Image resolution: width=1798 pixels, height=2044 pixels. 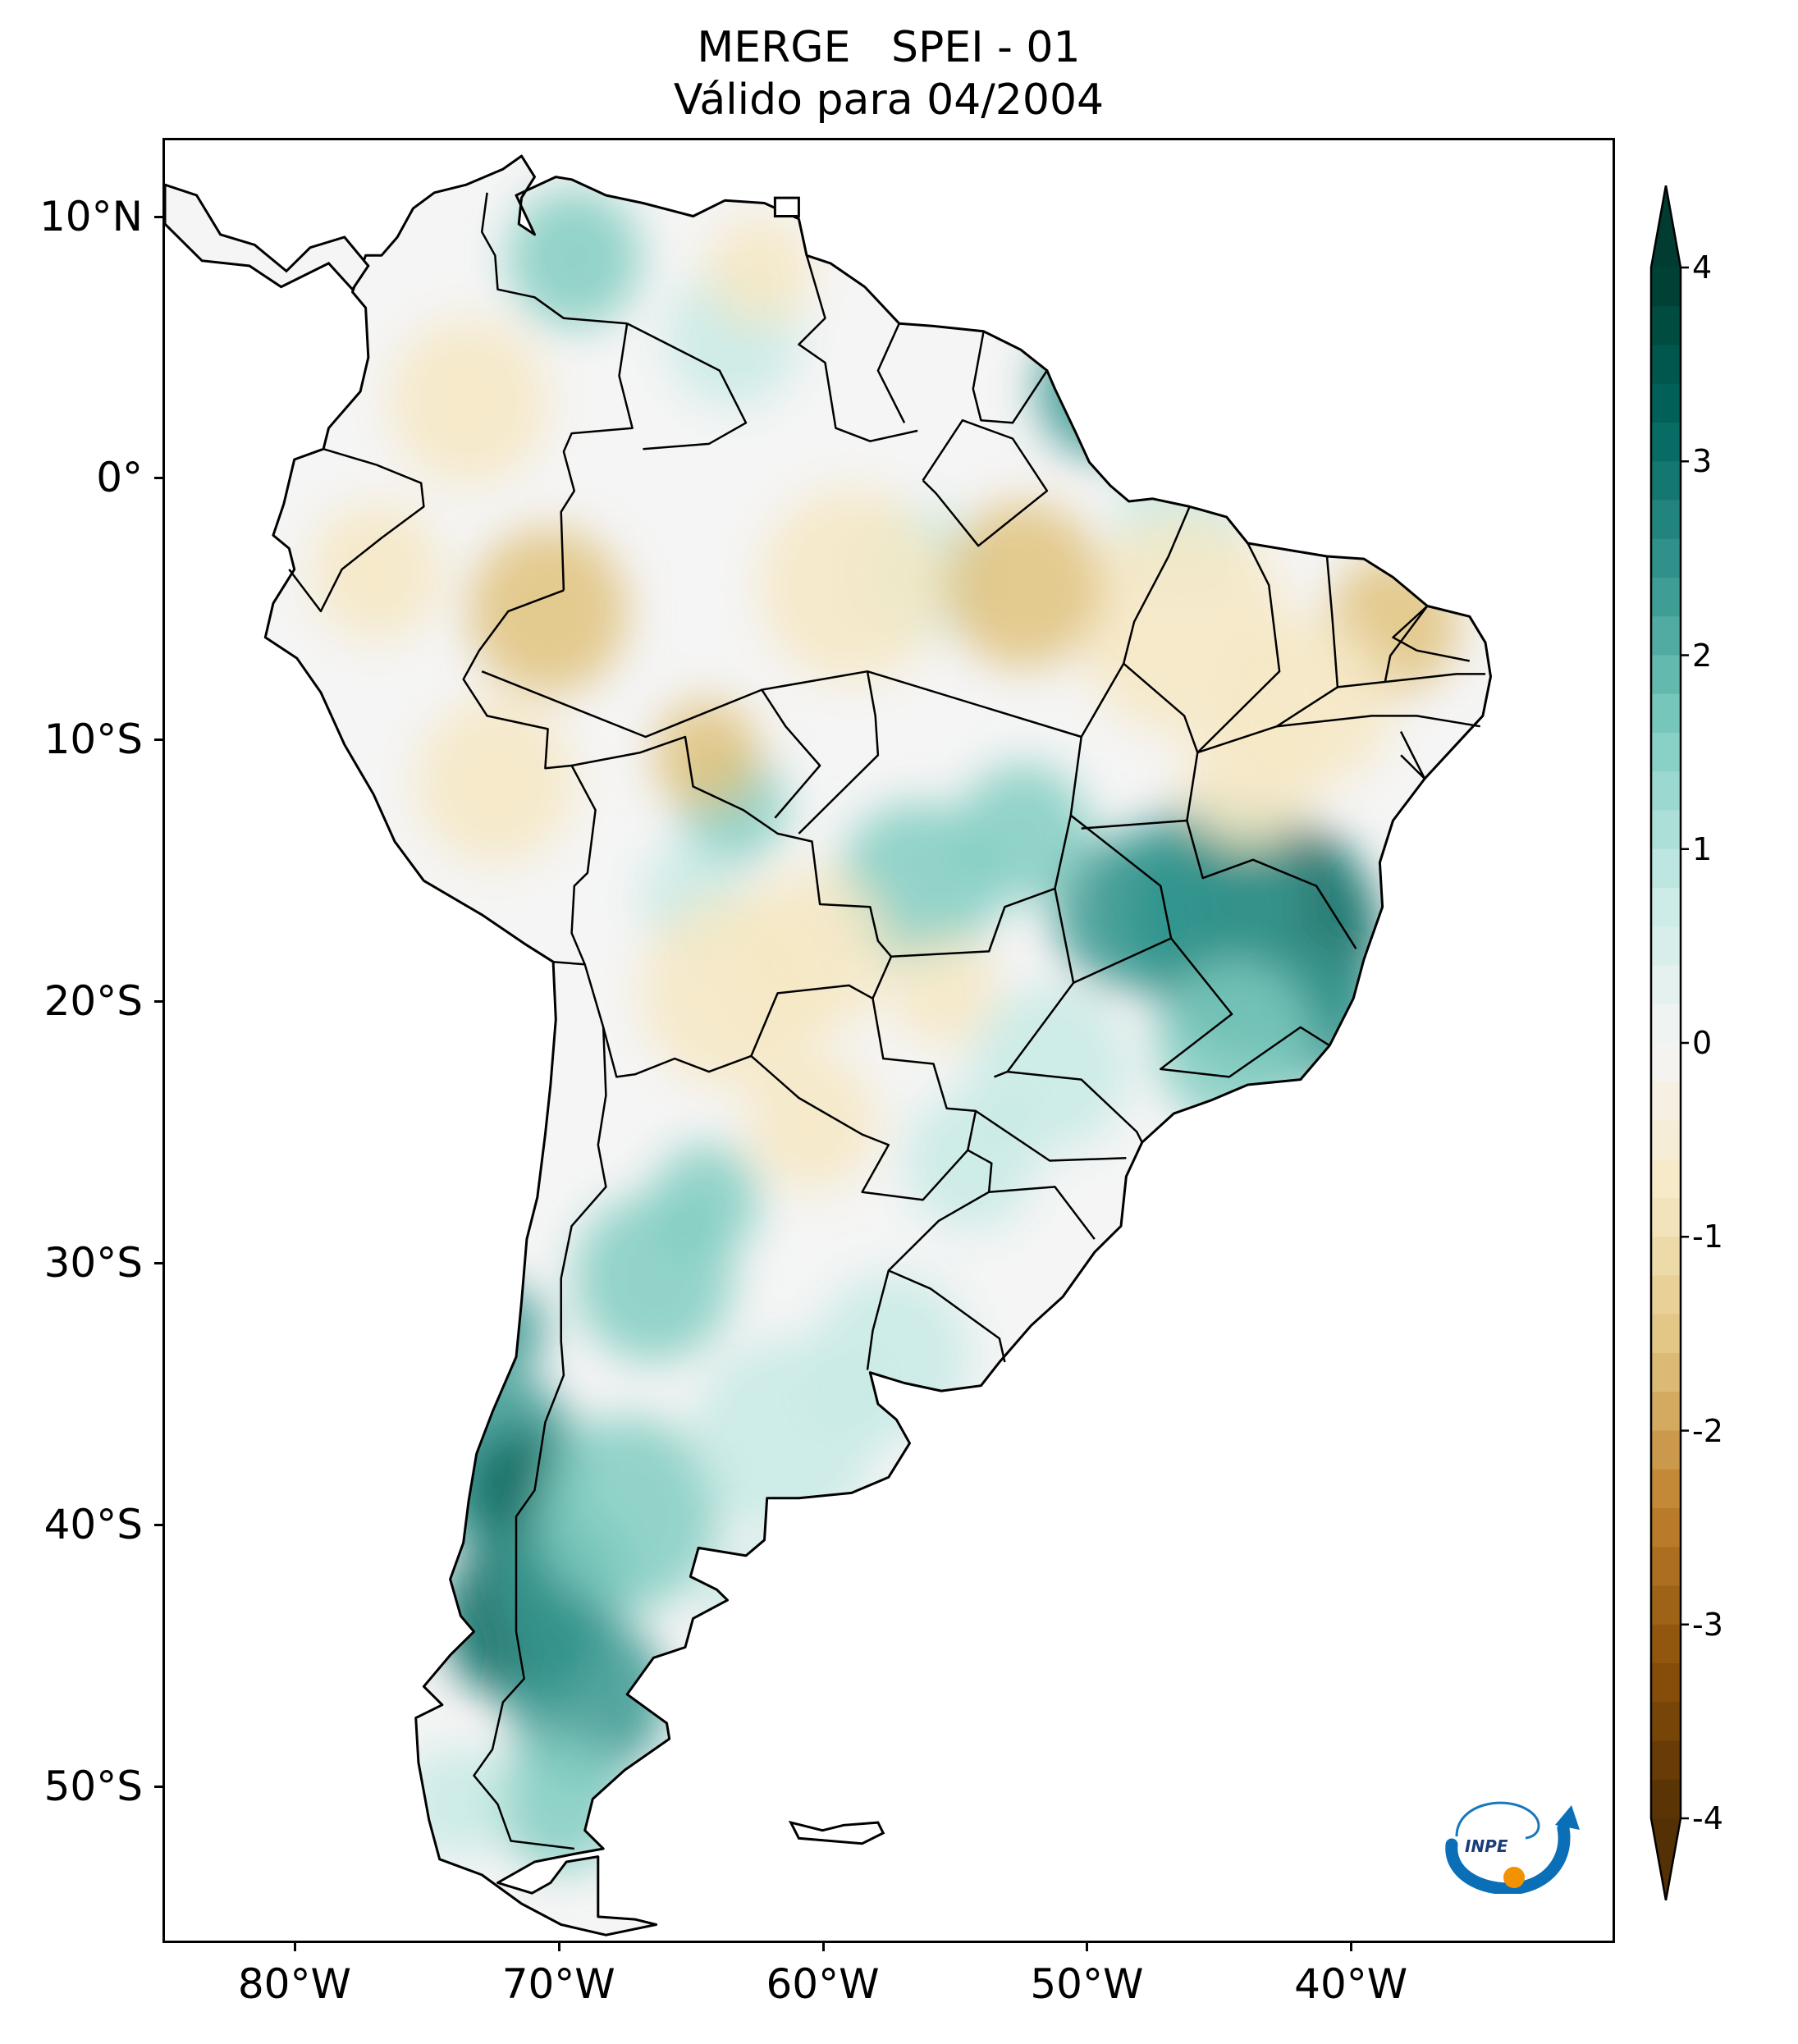 What do you see at coordinates (1707, 1818) in the screenshot?
I see `colorbar-tick-label: -4` at bounding box center [1707, 1818].